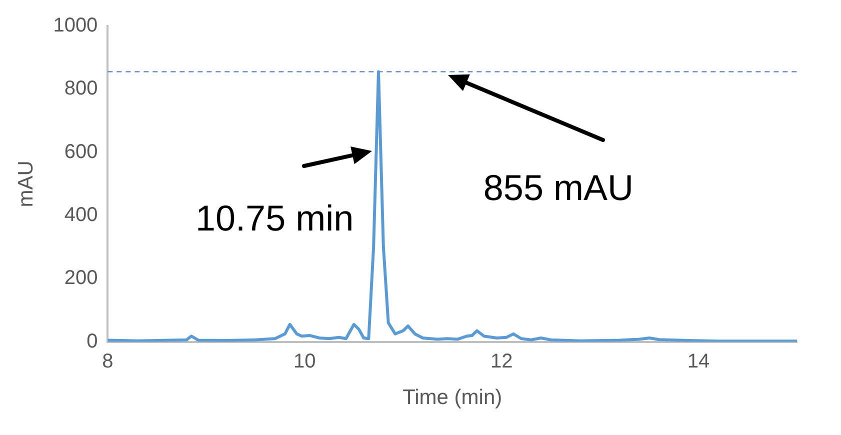  Describe the element at coordinates (92, 341) in the screenshot. I see `y-tick-label: 0` at that location.